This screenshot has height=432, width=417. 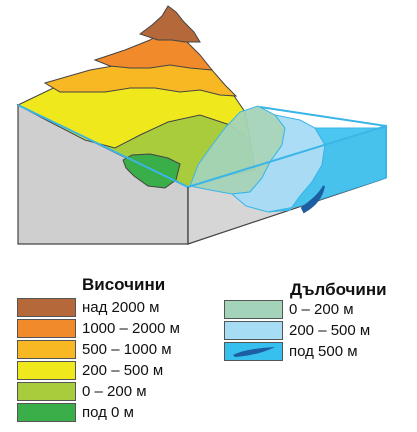 I want to click on trench-icon, so click(x=254, y=352).